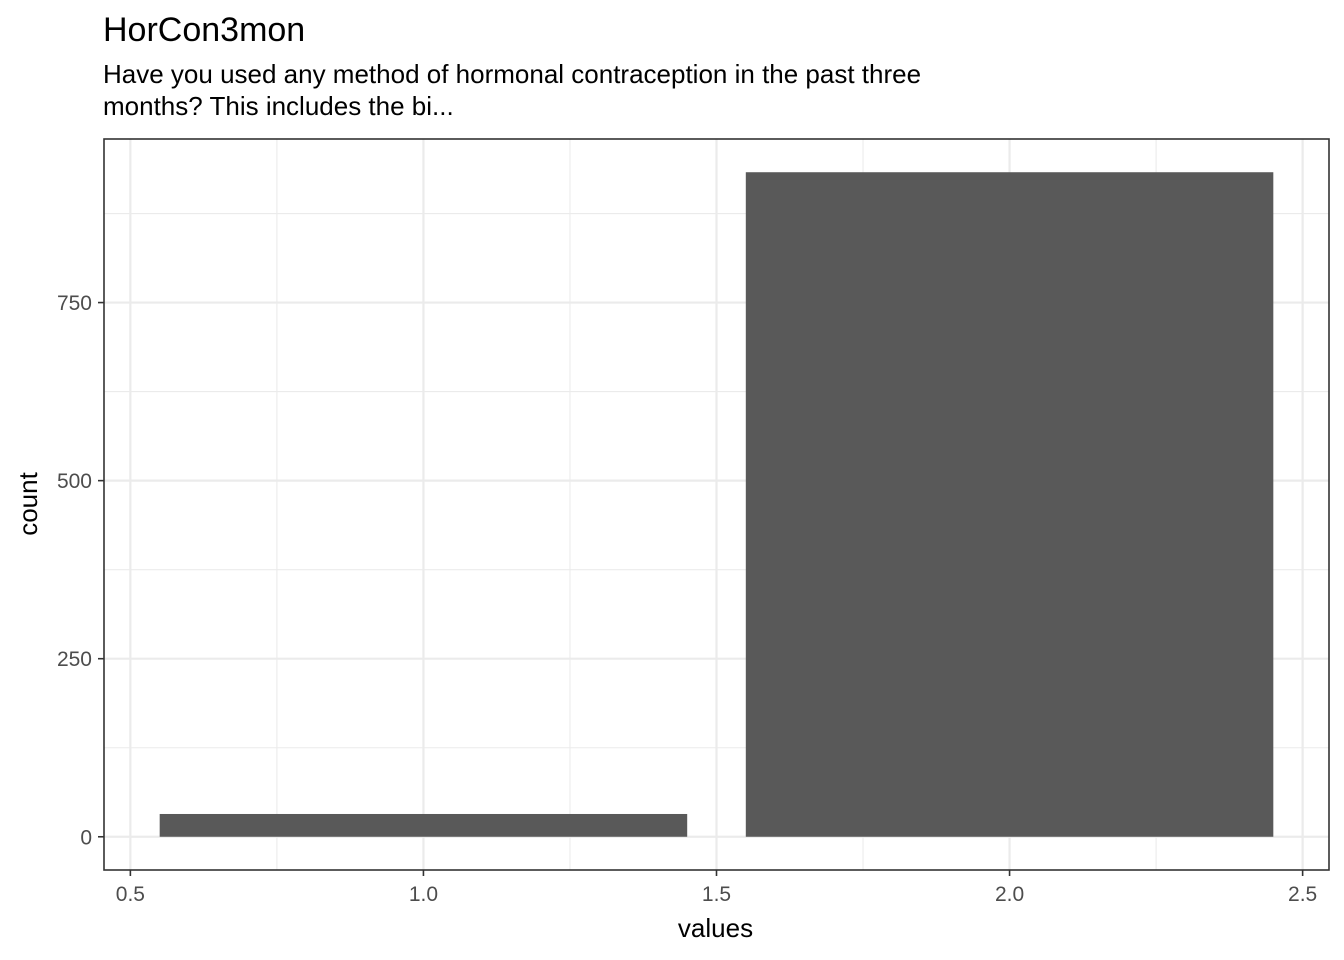  Describe the element at coordinates (80, 570) in the screenshot. I see `y-axis: 0 250 500 750` at that location.